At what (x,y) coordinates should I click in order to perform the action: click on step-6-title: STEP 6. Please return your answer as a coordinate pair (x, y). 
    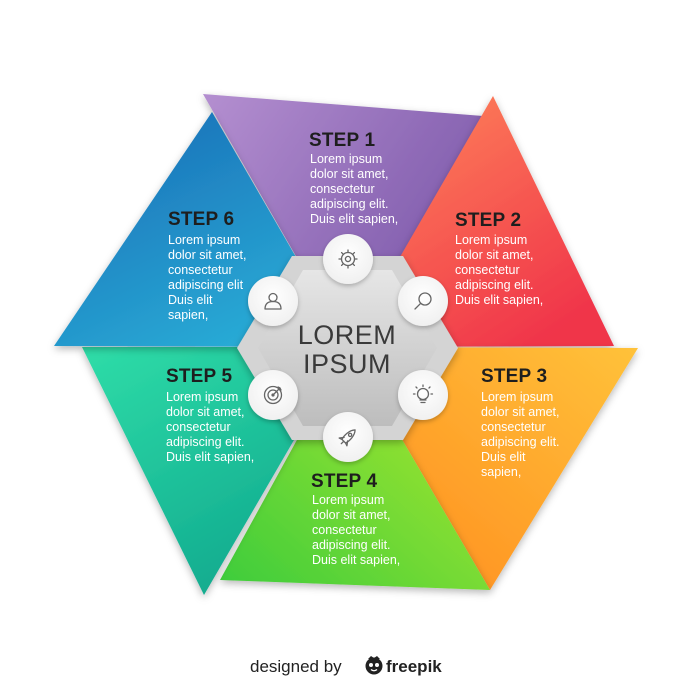
    Looking at the image, I should click on (201, 219).